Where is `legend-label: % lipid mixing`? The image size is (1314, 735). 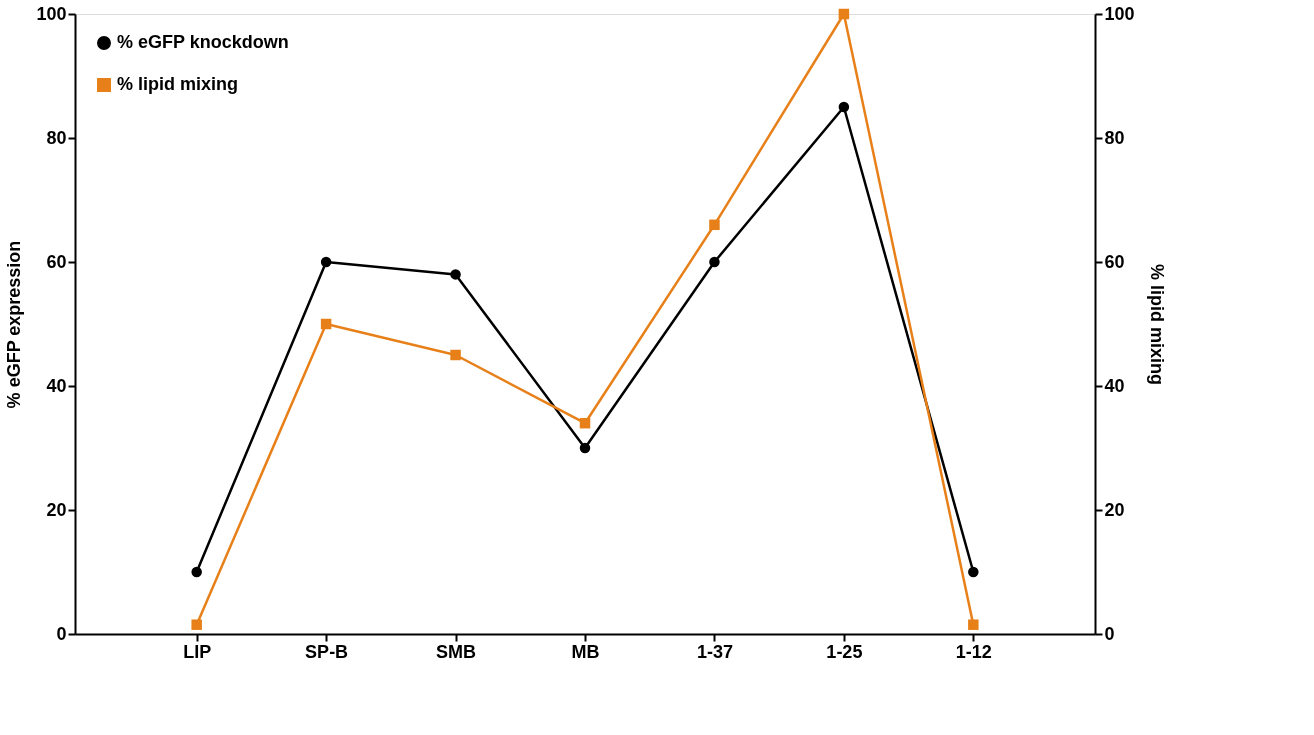 legend-label: % lipid mixing is located at coordinates (178, 84).